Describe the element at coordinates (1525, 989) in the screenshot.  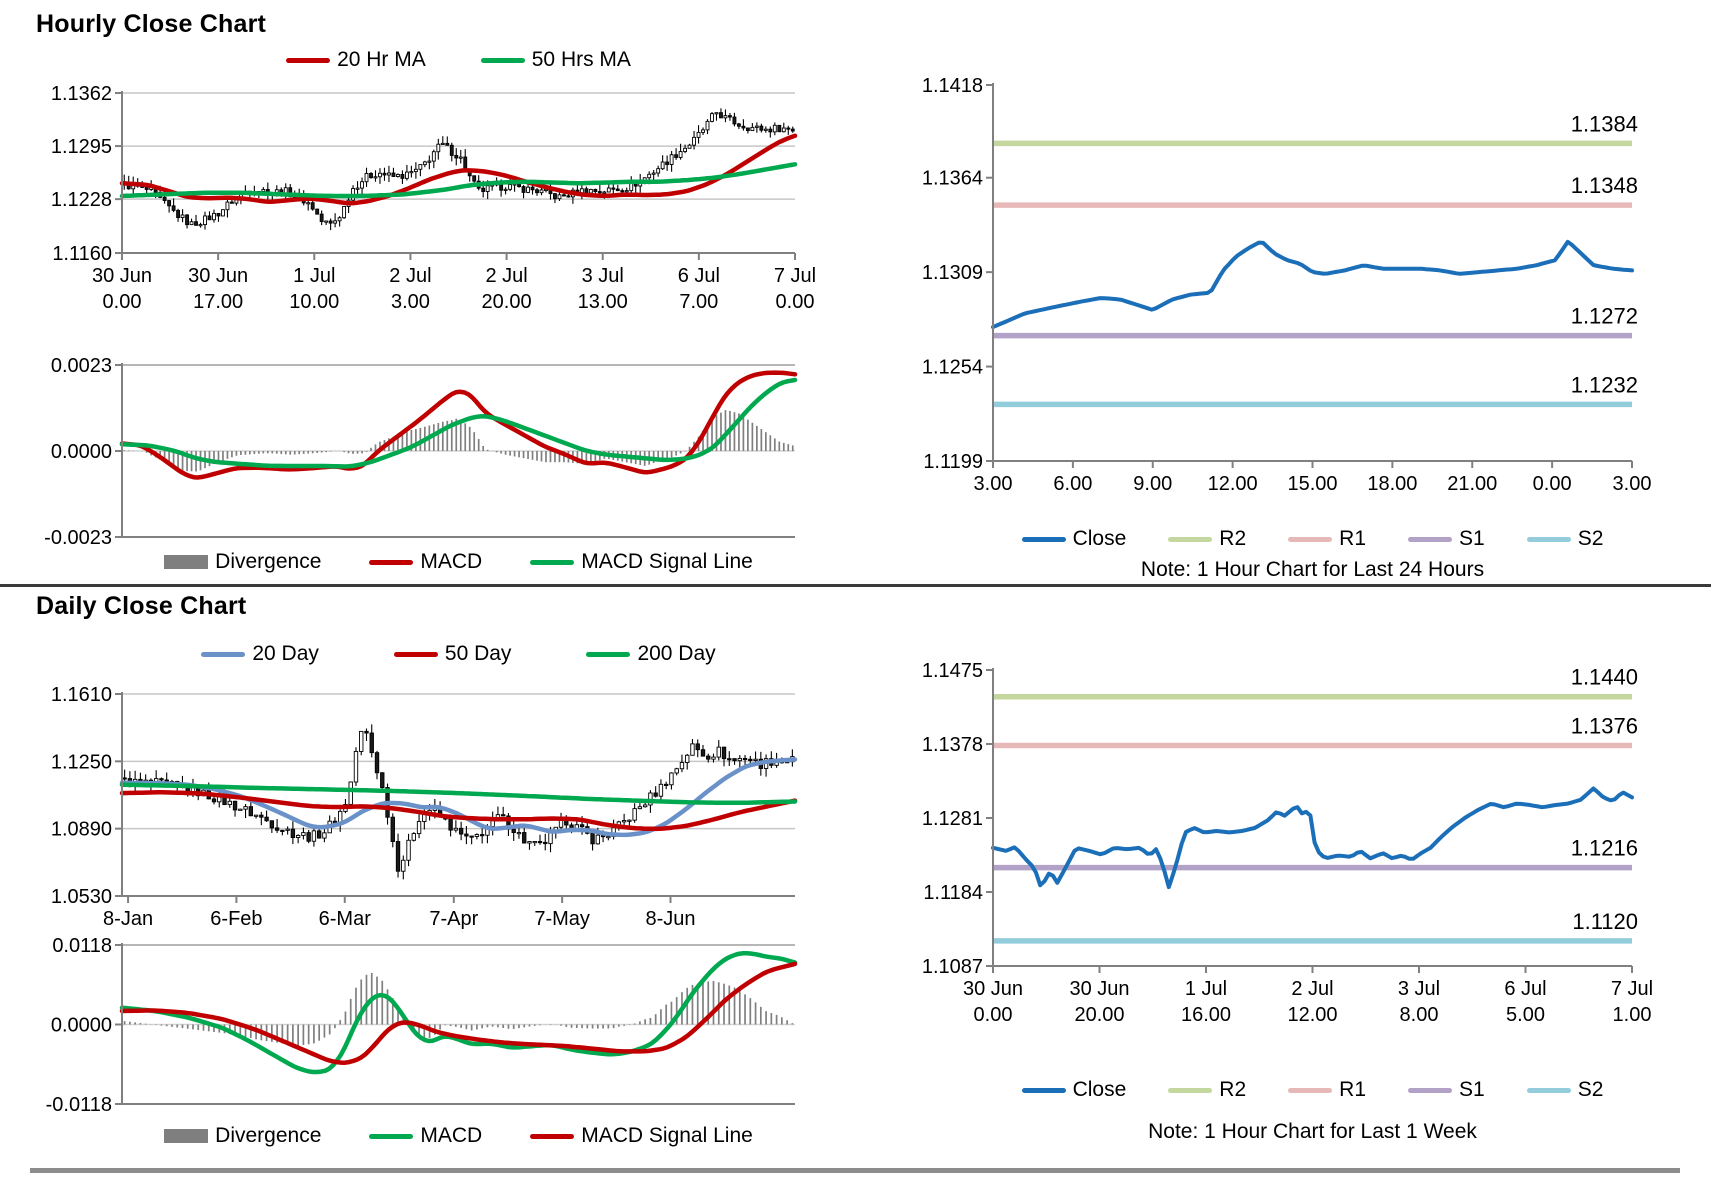
I see `svg-text: 6 Jul` at that location.